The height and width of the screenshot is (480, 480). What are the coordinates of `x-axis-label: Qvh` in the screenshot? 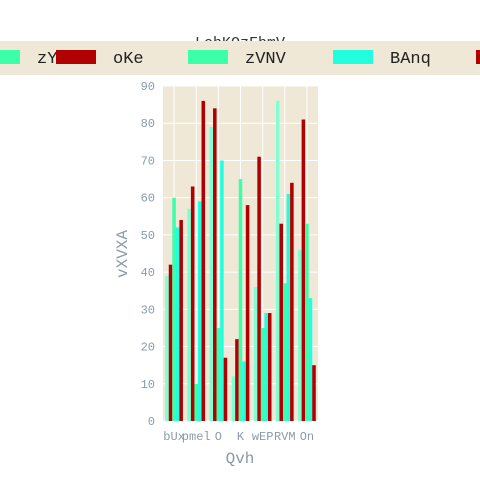 It's located at (240, 459).